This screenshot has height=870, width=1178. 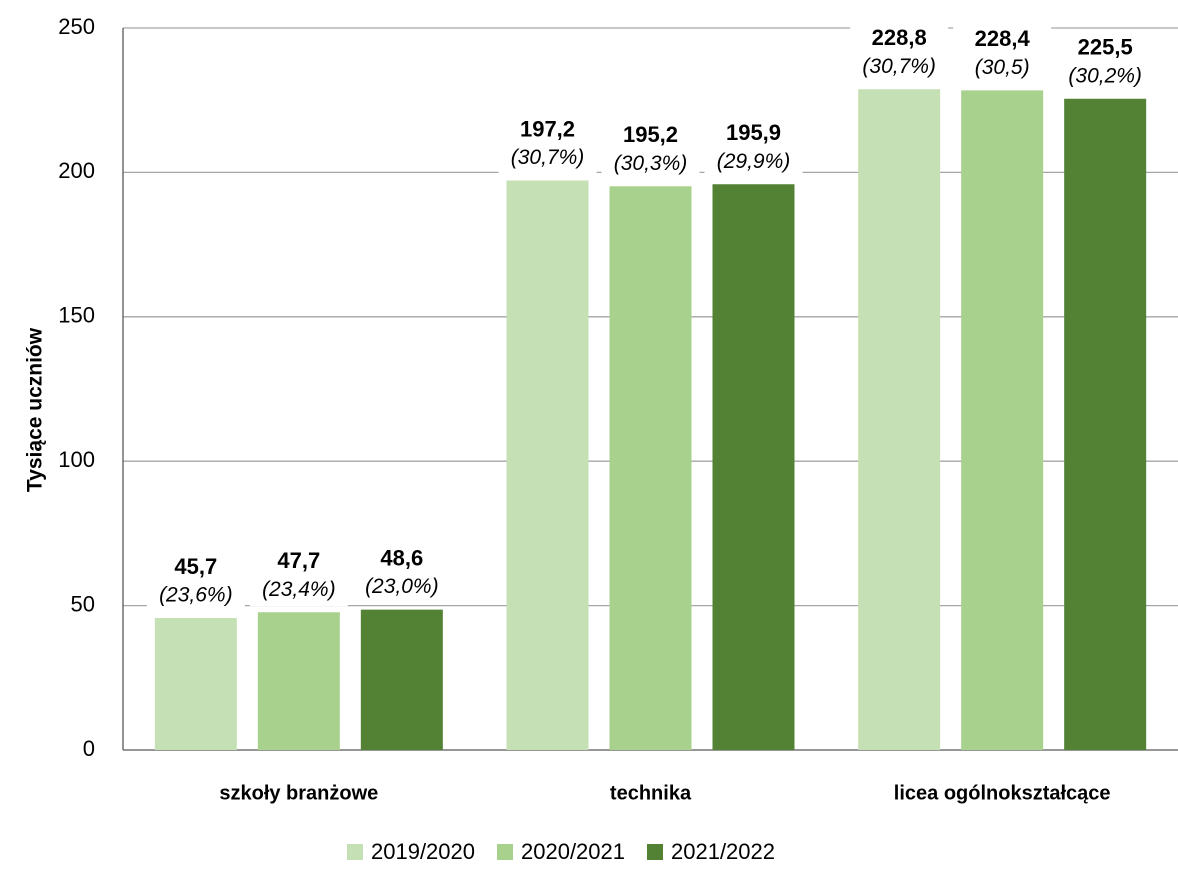 I want to click on y-tick-label: 0, so click(x=89, y=748).